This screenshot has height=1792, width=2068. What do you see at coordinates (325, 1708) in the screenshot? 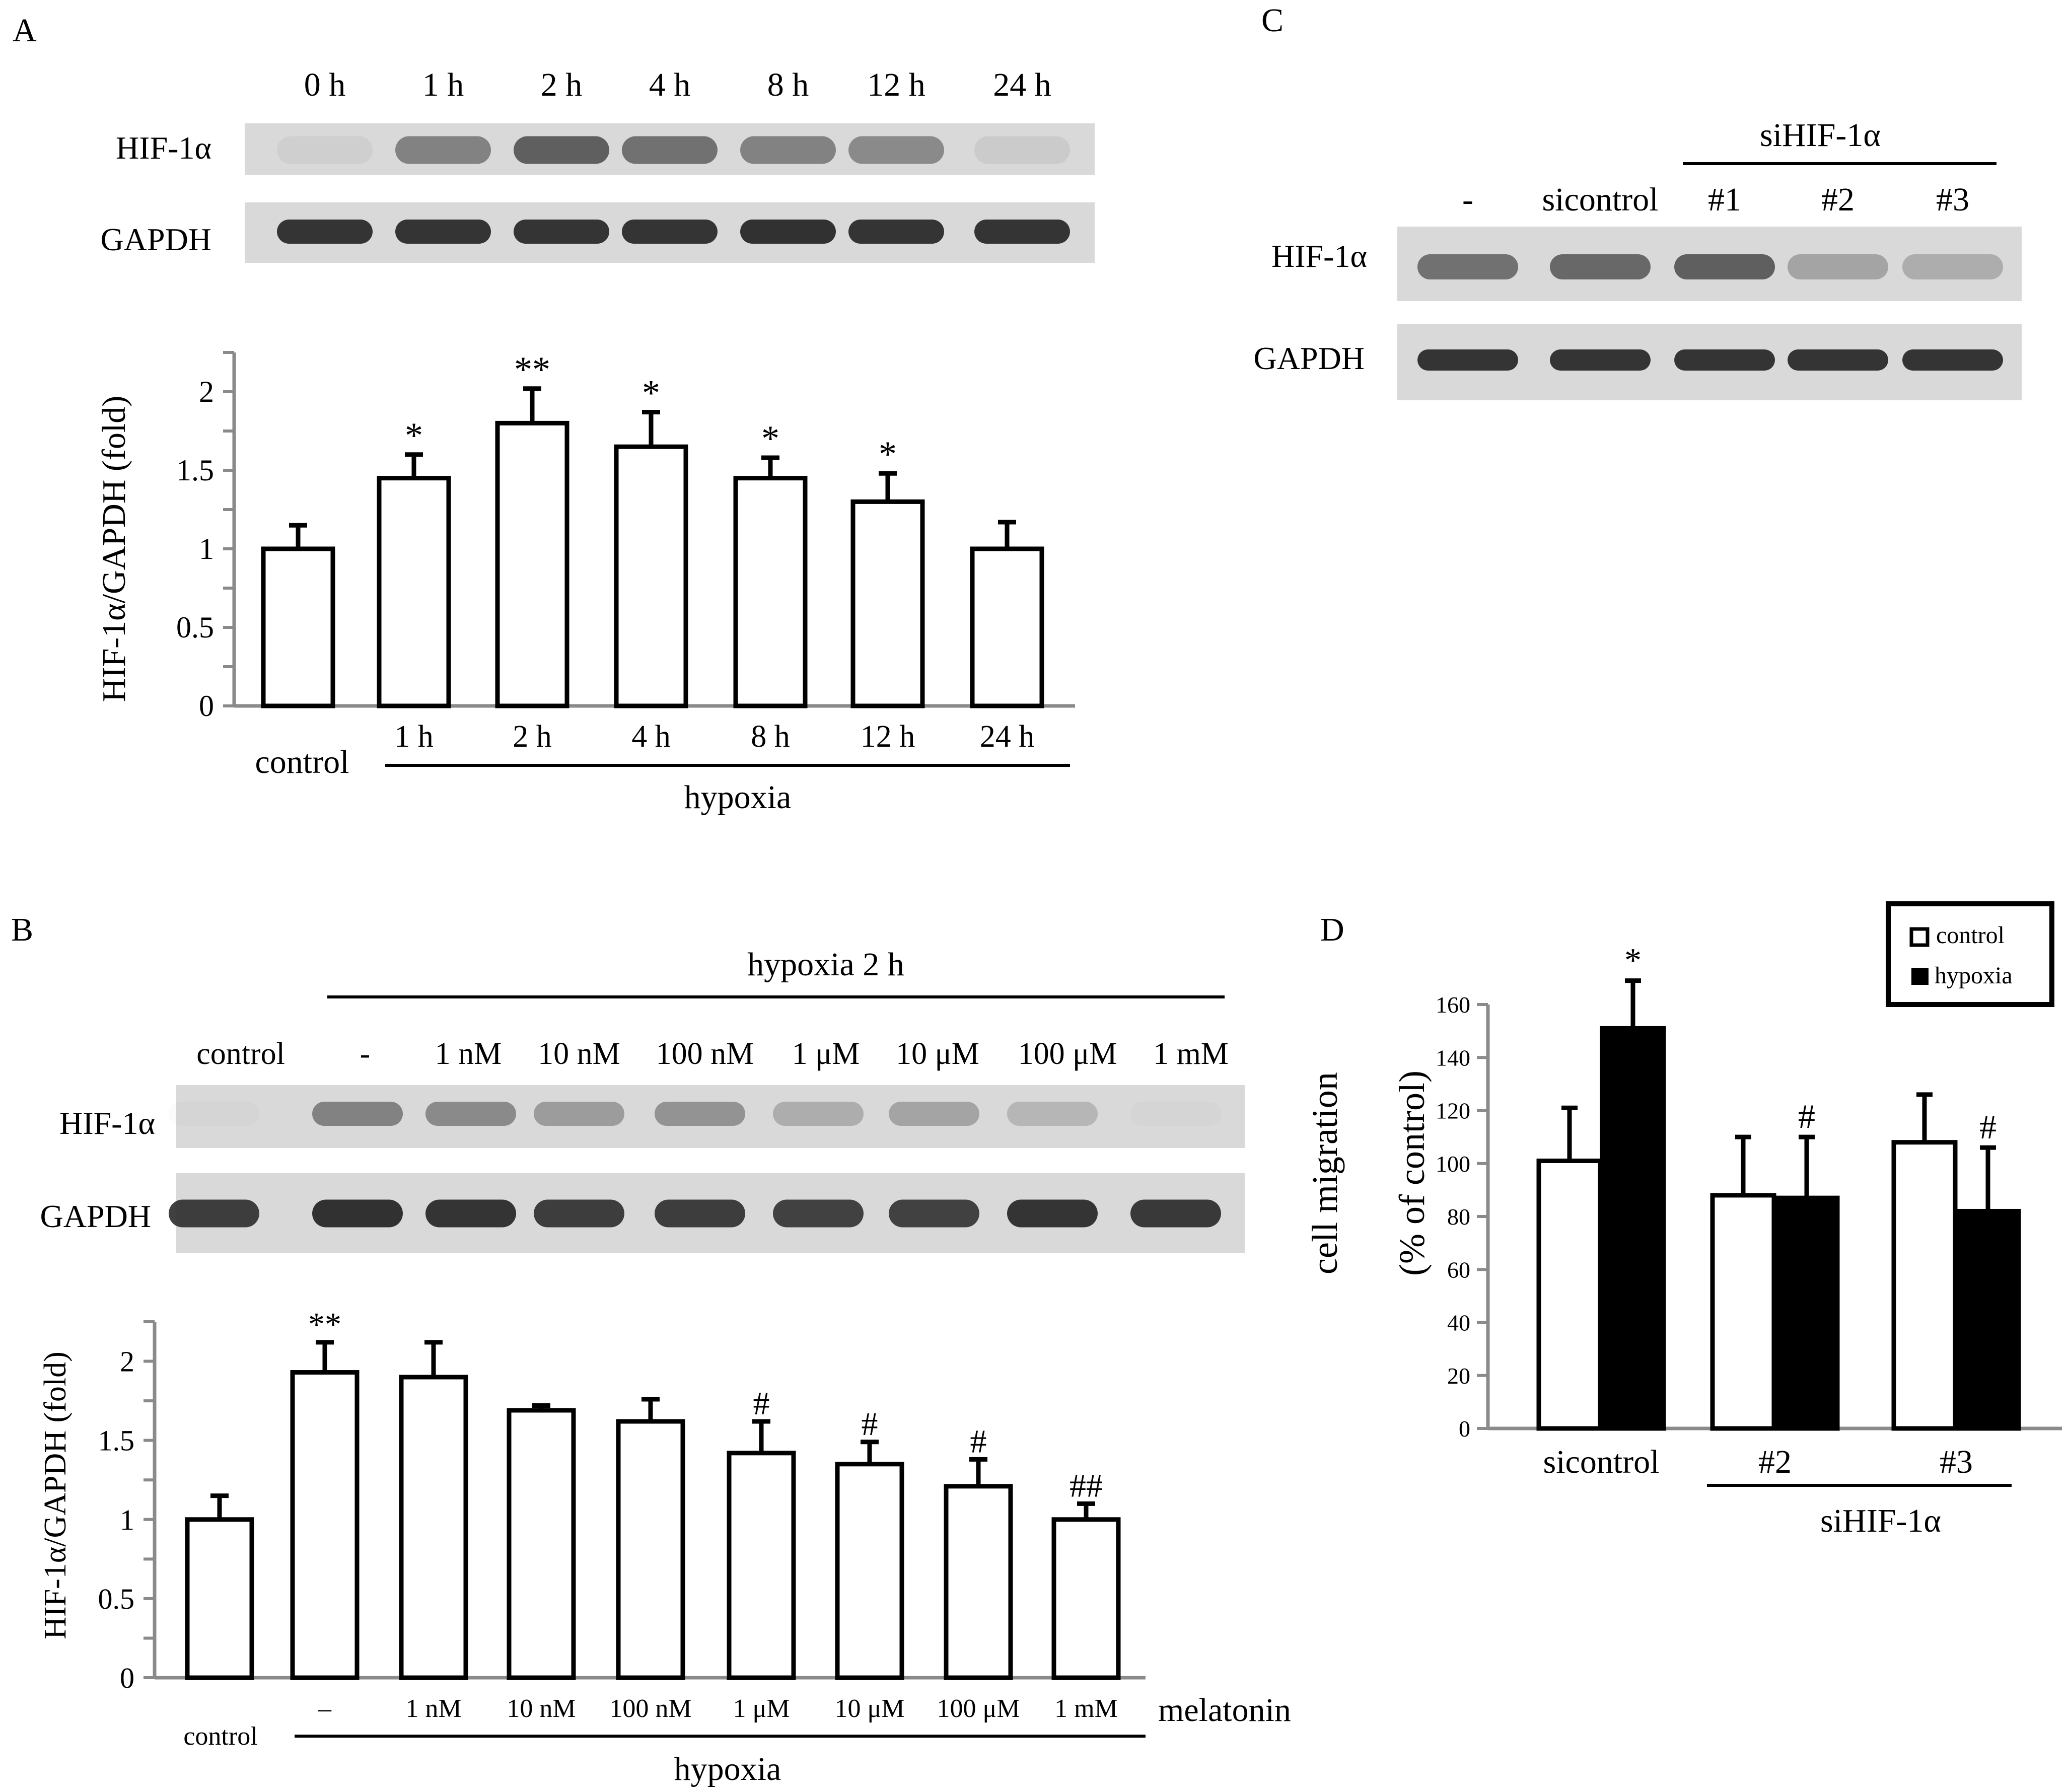
I see `x-tick-label: –` at bounding box center [325, 1708].